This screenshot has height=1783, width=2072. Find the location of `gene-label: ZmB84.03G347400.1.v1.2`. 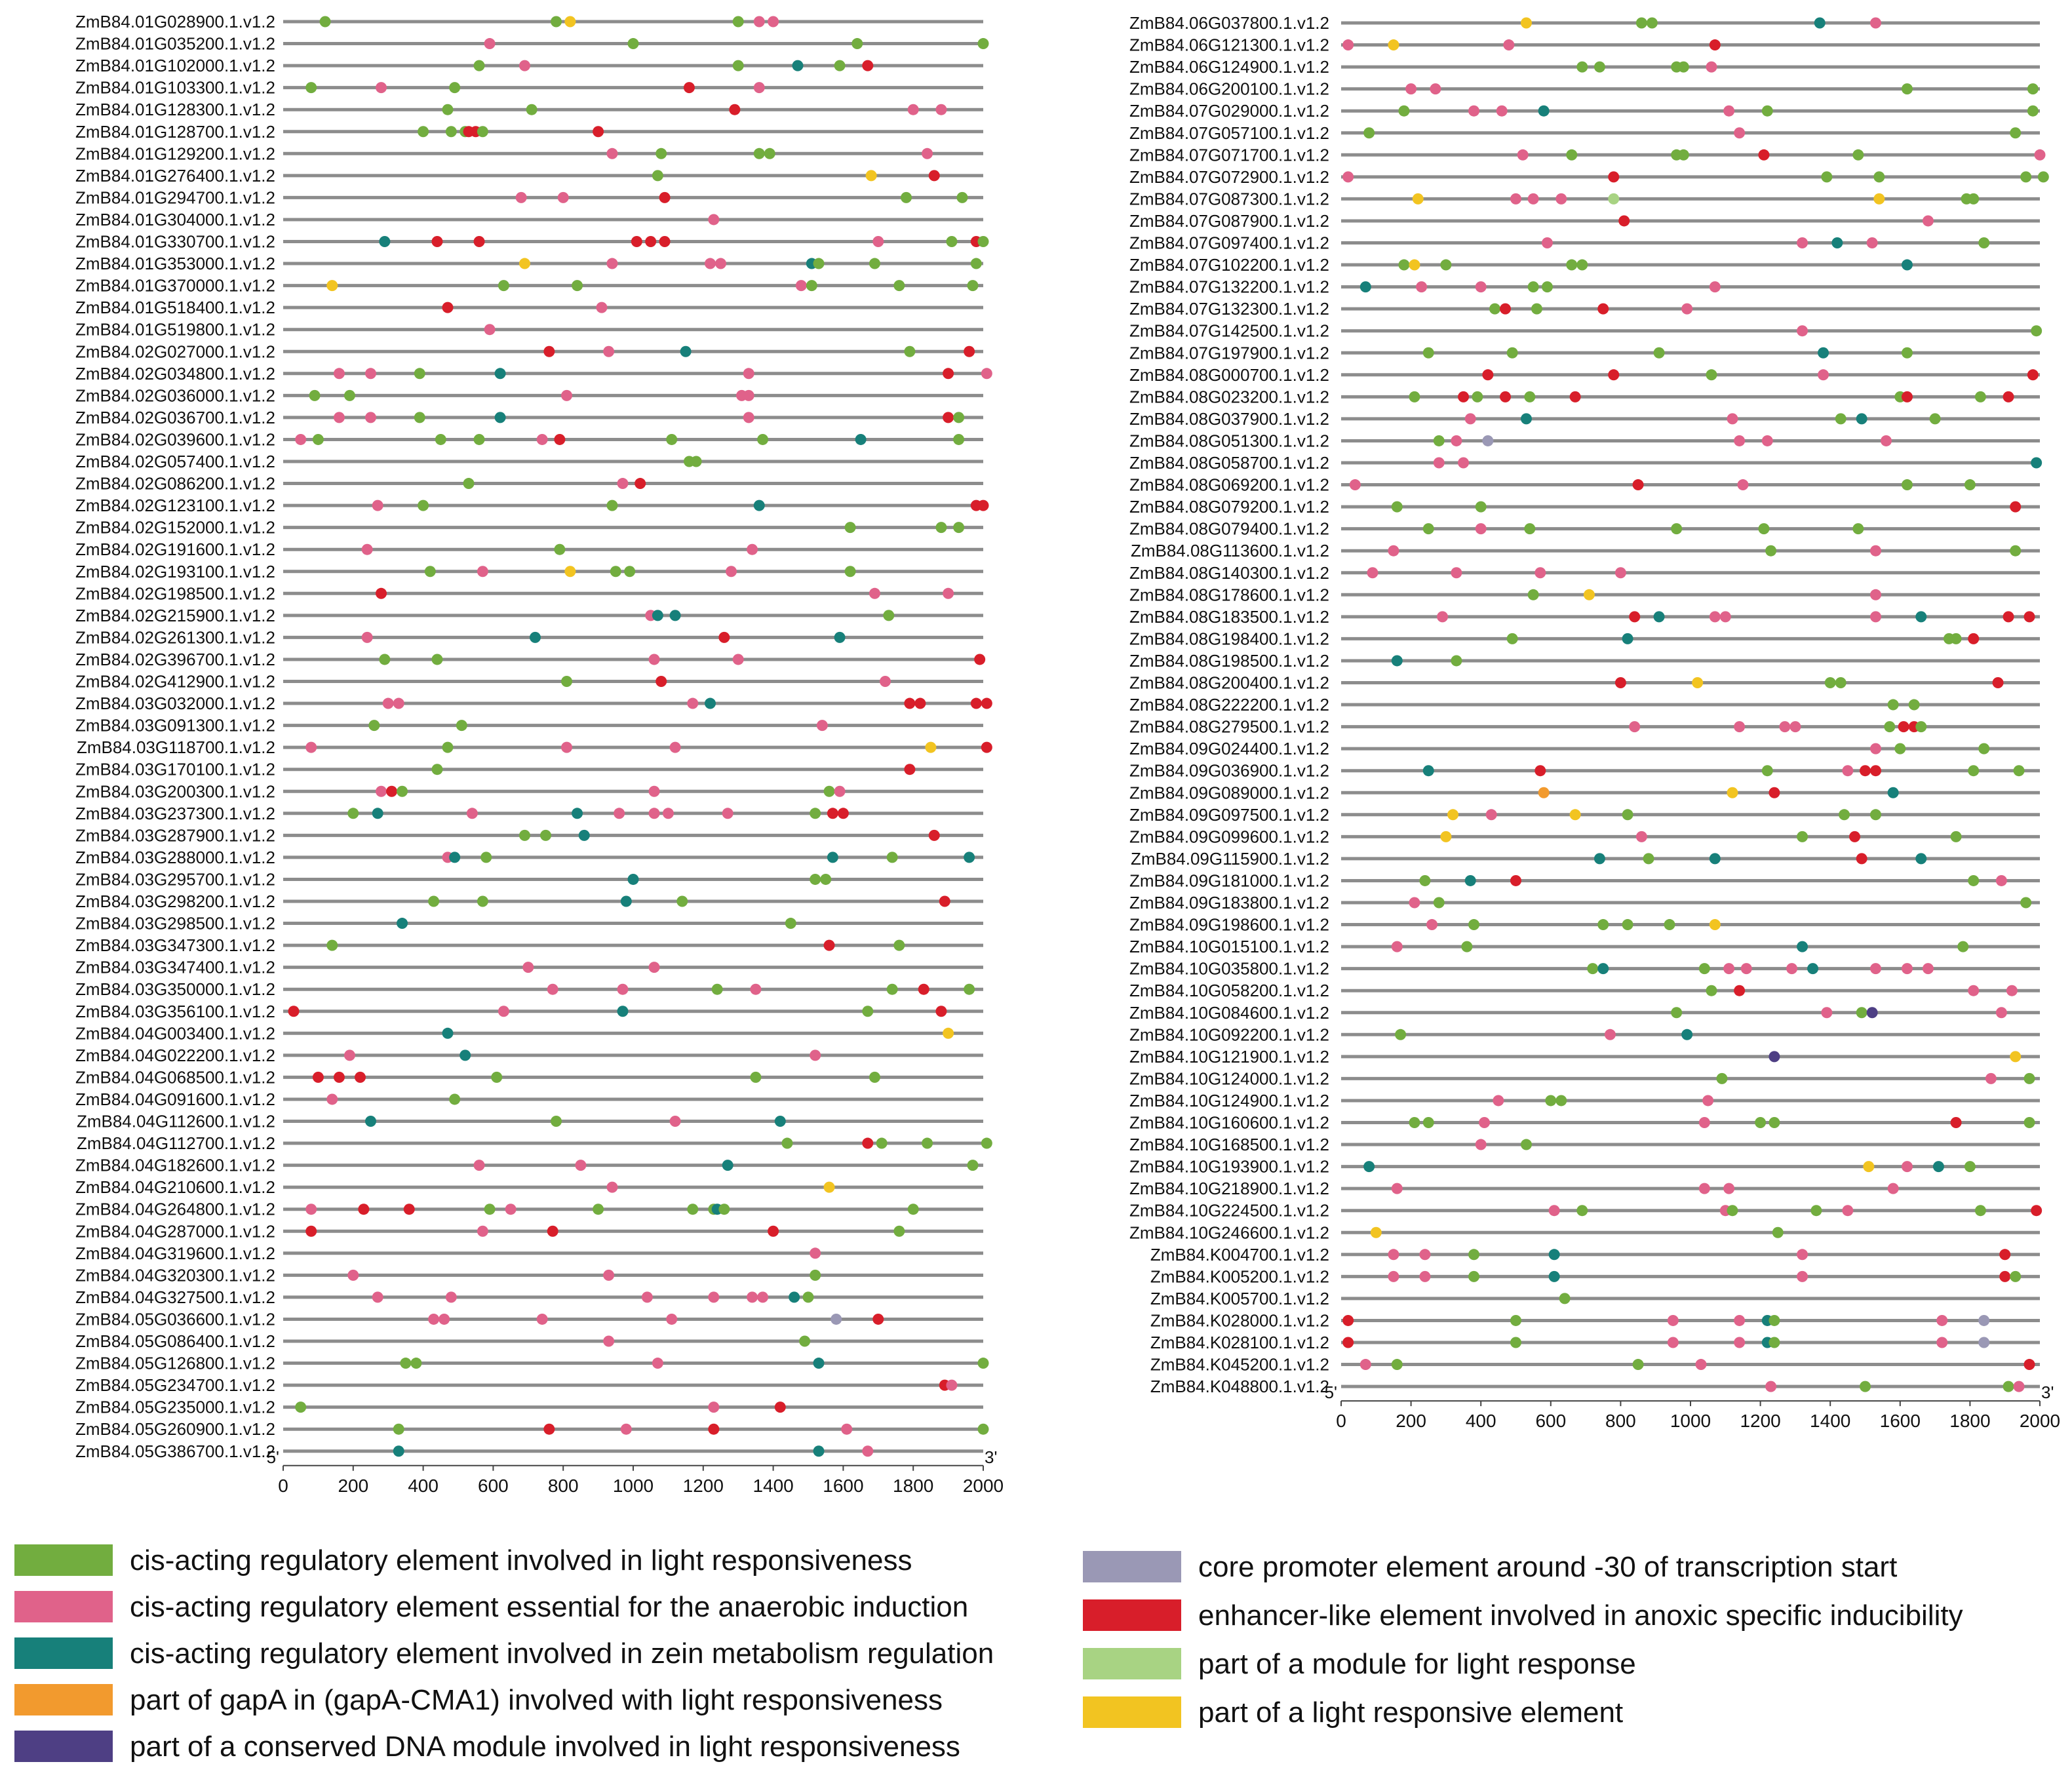

gene-label: ZmB84.03G347400.1.v1.2 is located at coordinates (175, 967).